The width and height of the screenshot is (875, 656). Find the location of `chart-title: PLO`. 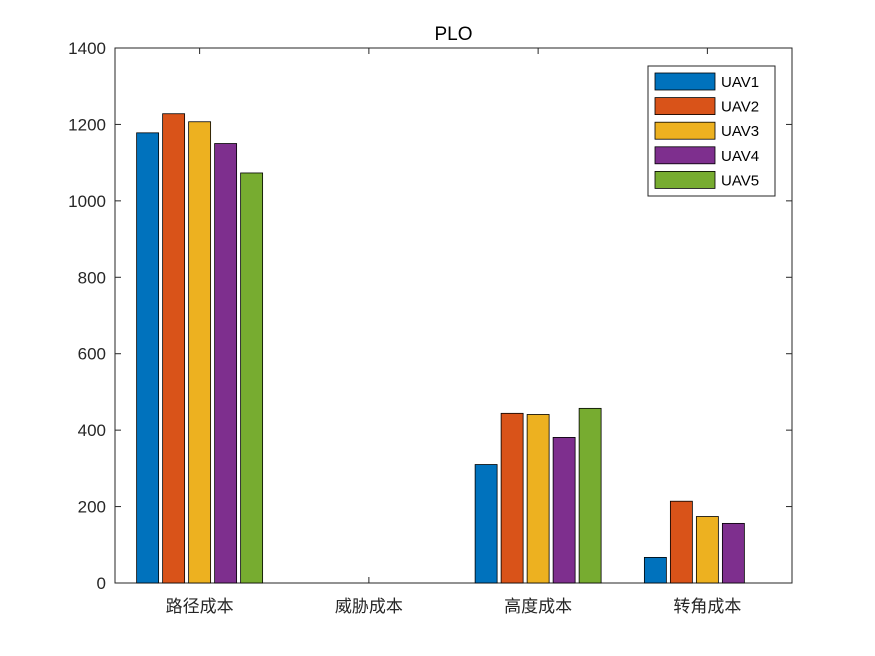

chart-title: PLO is located at coordinates (453, 34).